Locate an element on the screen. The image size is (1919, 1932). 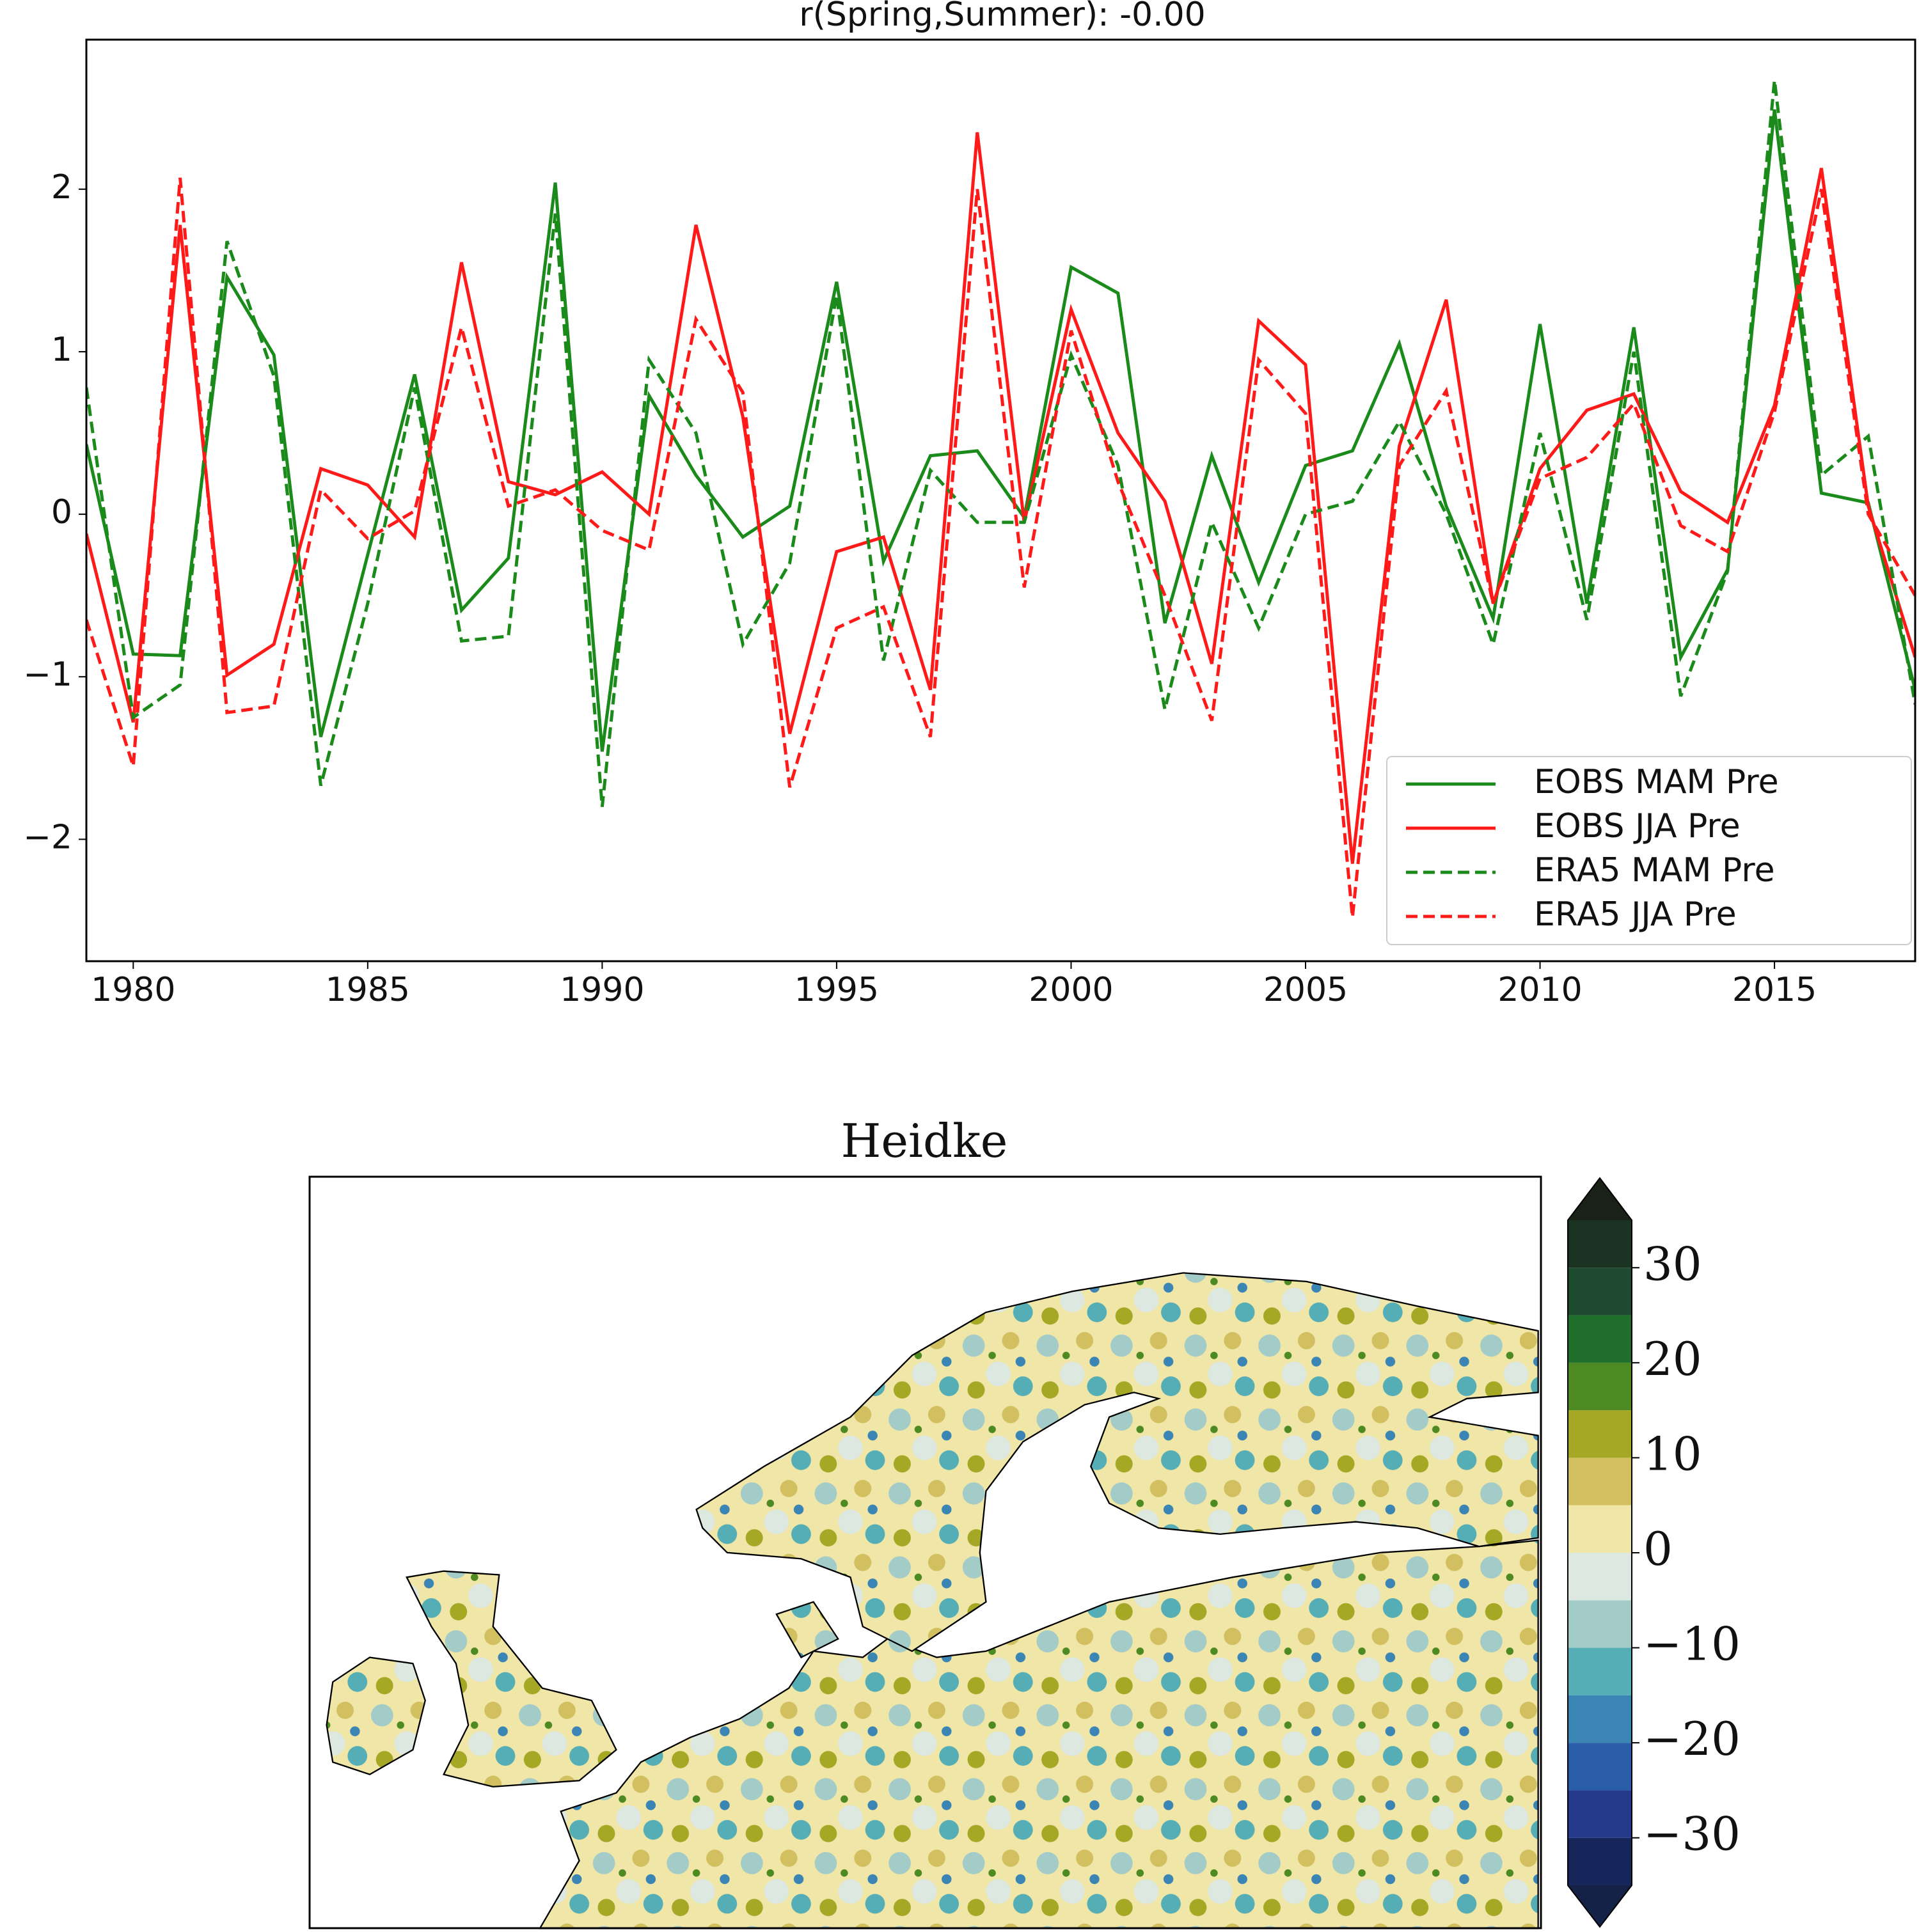
colorbar-tick-label: −20 is located at coordinates (1692, 1739).